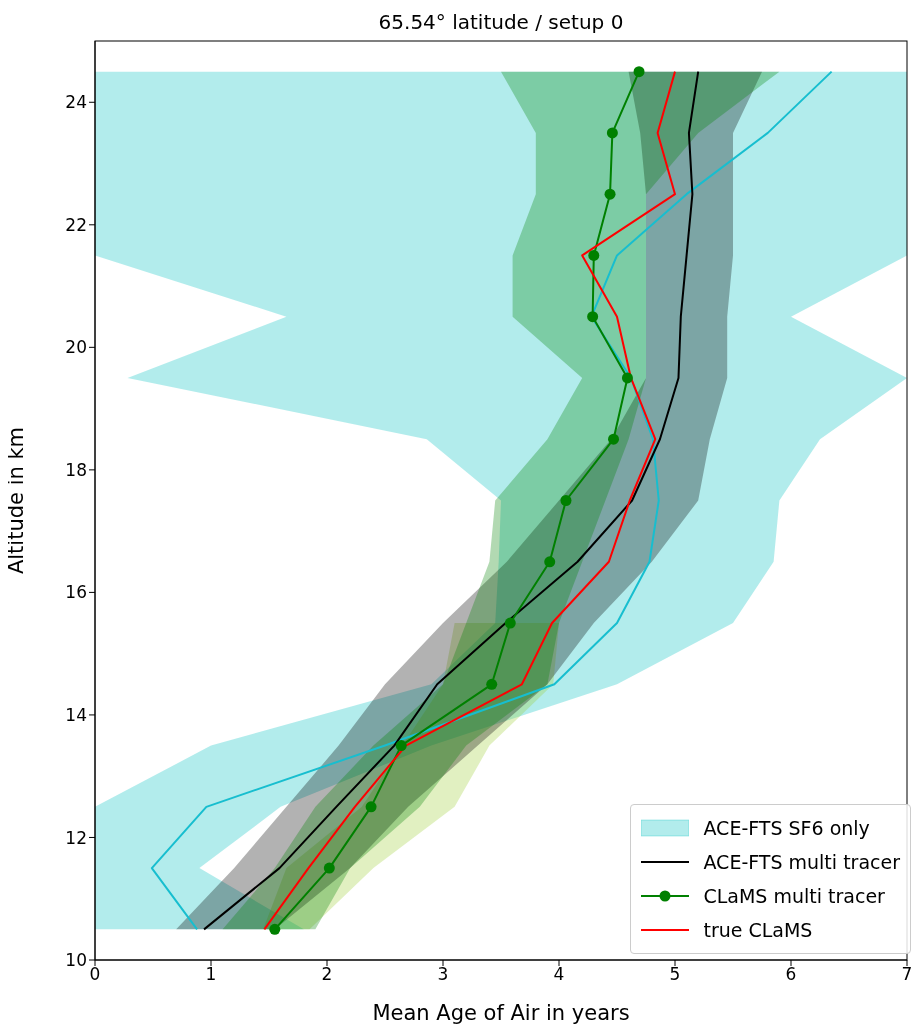 This screenshot has height=1026, width=919. What do you see at coordinates (758, 930) in the screenshot?
I see `legend-label: true CLaMS` at bounding box center [758, 930].